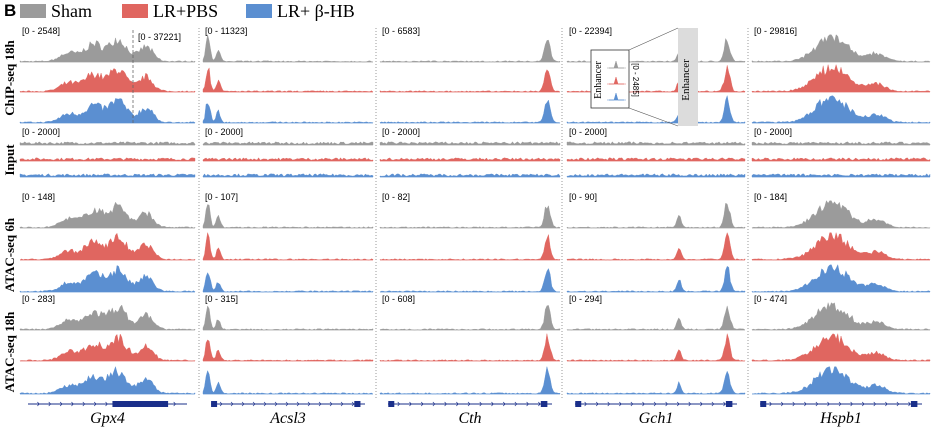 The width and height of the screenshot is (936, 428). I want to click on inset-enhancer-label: Enhancer, so click(598, 79).